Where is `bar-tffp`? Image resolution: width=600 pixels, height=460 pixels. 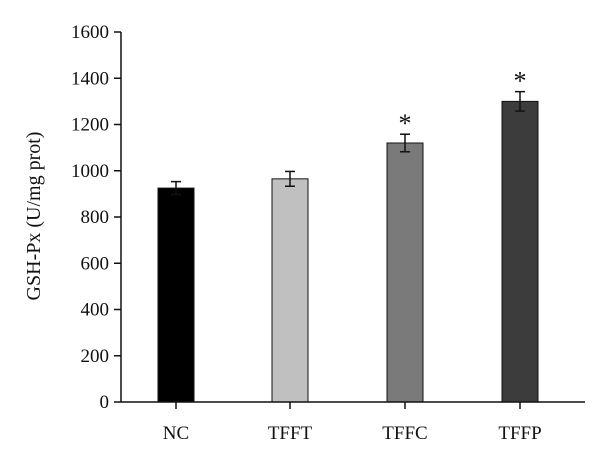
bar-tffp is located at coordinates (520, 251).